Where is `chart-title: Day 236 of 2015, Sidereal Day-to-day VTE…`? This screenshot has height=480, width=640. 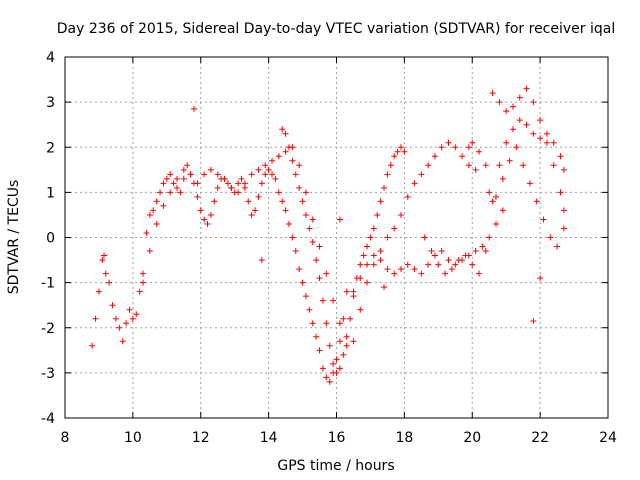
chart-title: Day 236 of 2015, Sidereal Day-to-day VTE… is located at coordinates (336, 29).